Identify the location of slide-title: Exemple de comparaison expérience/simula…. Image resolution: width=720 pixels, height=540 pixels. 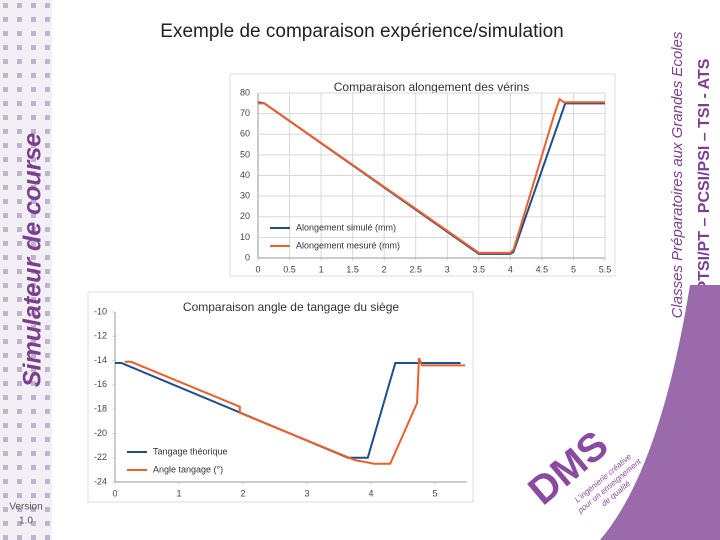
(361, 31).